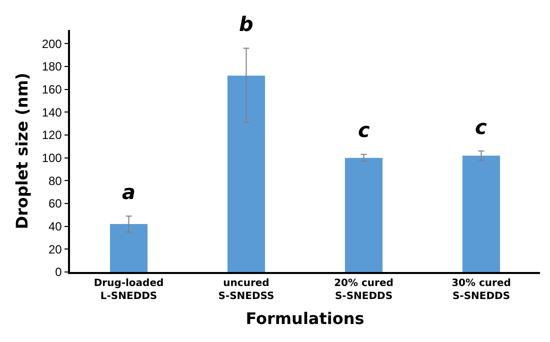  Describe the element at coordinates (246, 24) in the screenshot. I see `annotation: b` at that location.